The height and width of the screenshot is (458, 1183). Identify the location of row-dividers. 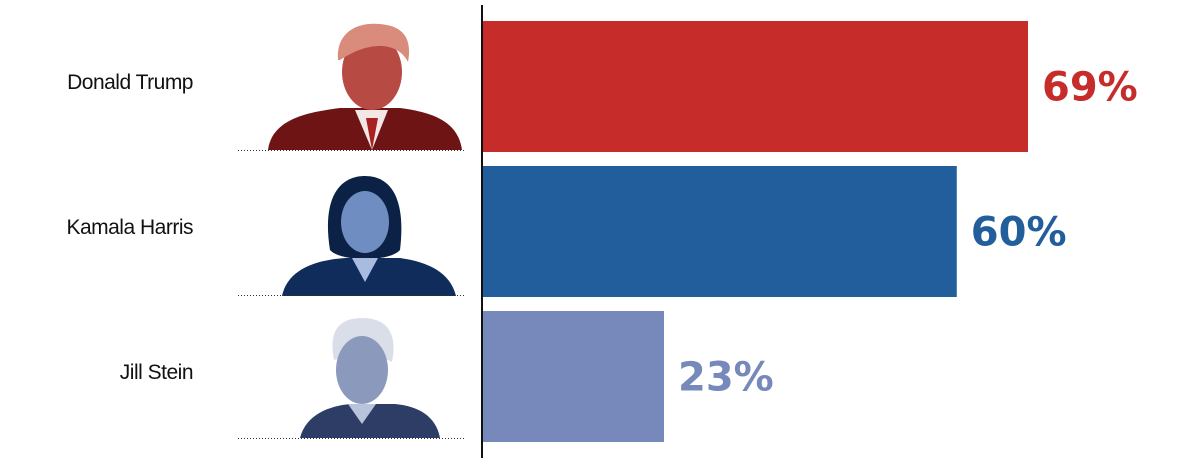
(351, 294).